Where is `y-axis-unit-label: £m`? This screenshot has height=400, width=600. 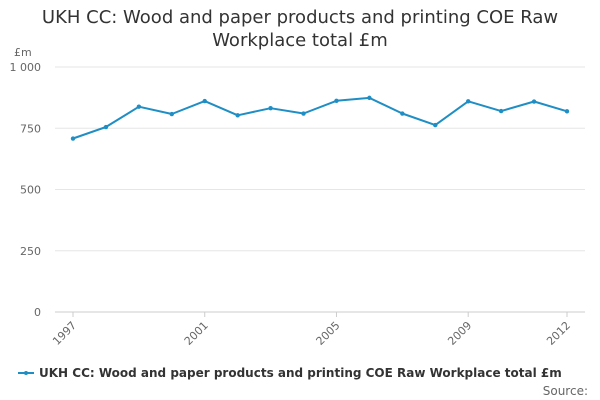 y-axis-unit-label: £m is located at coordinates (23, 52).